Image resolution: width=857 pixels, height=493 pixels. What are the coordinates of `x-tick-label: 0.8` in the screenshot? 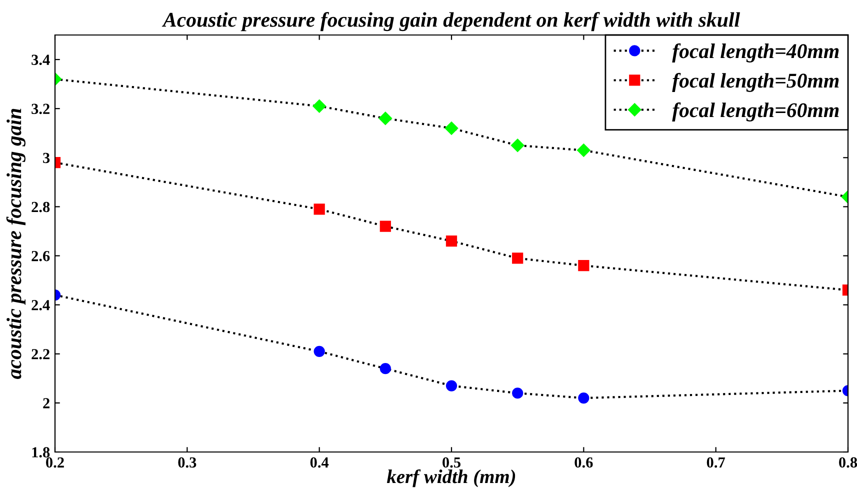 It's located at (848, 462).